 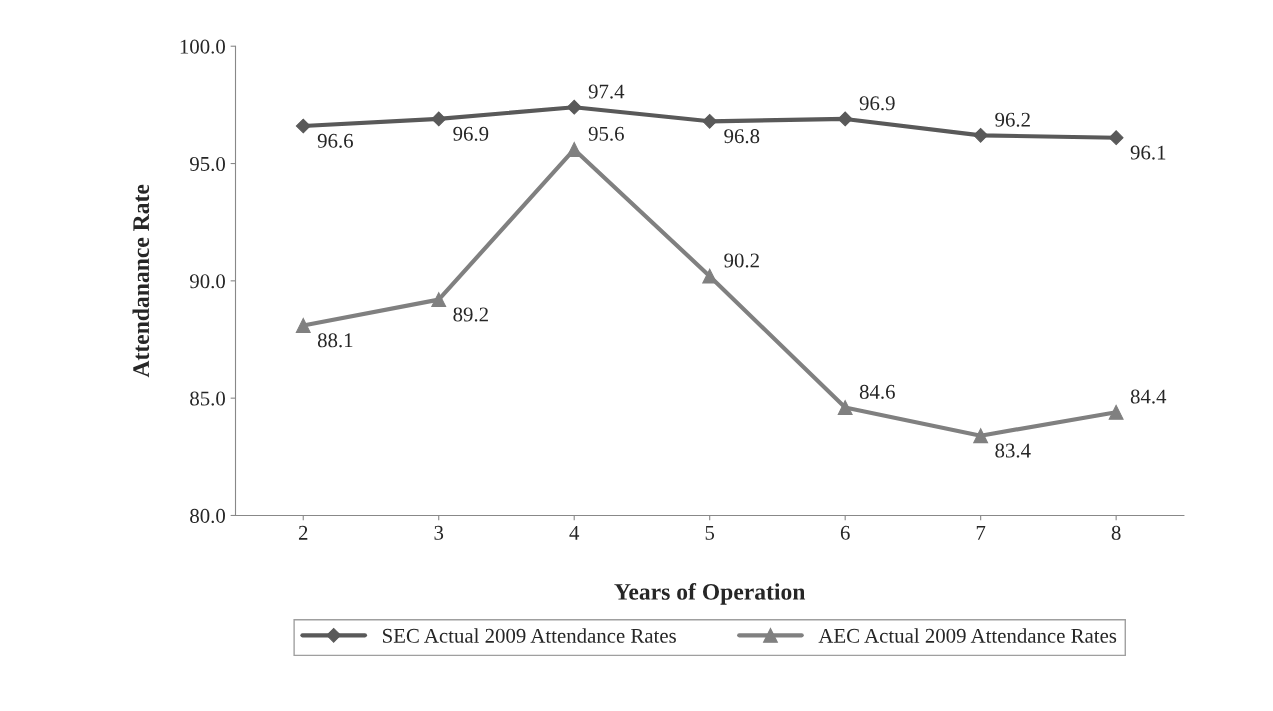 What do you see at coordinates (742, 136) in the screenshot?
I see `data-label: 96.8` at bounding box center [742, 136].